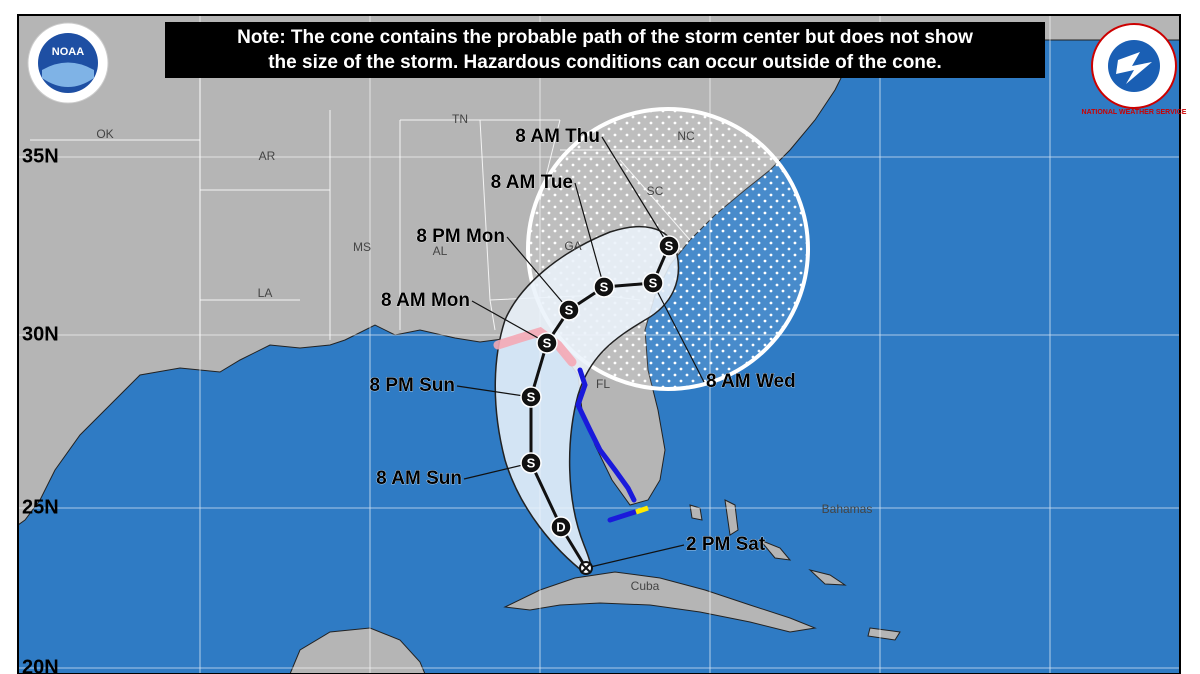  I want to click on land-mexico, so click(357, 650).